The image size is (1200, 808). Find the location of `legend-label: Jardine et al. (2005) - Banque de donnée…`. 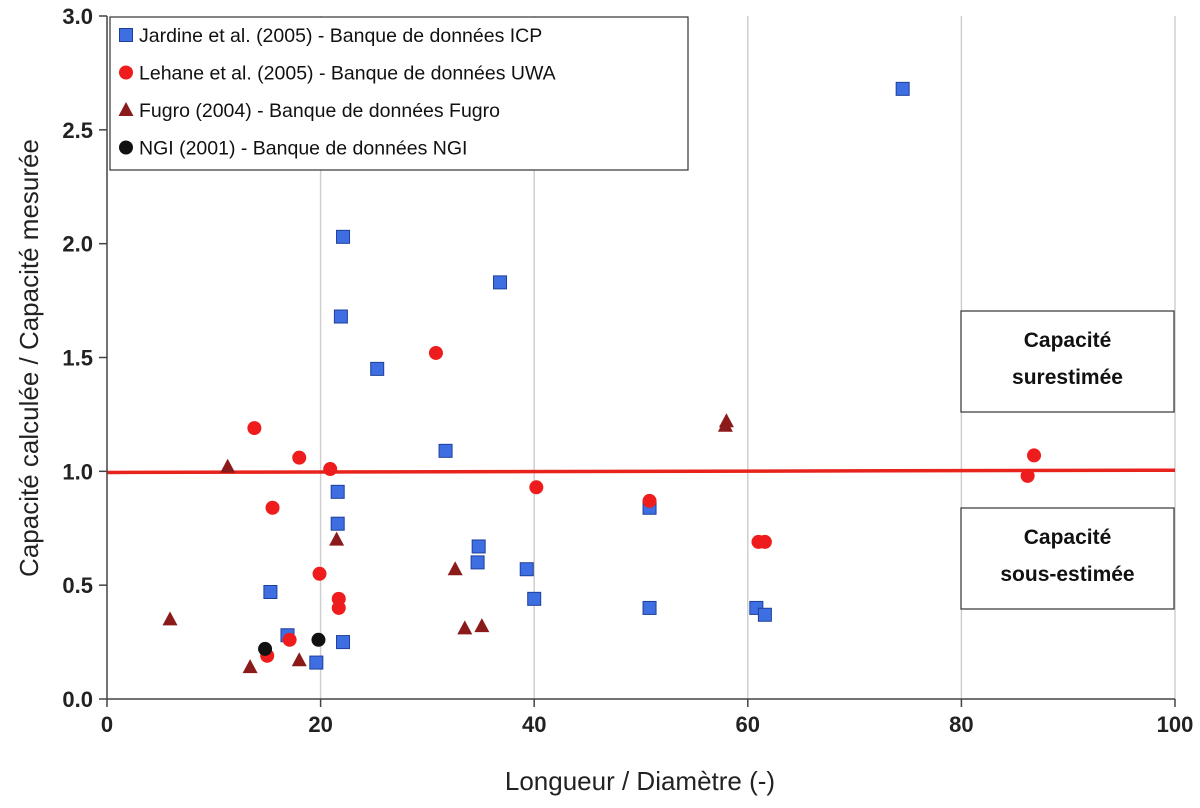

legend-label: Jardine et al. (2005) - Banque de donnée… is located at coordinates (340, 36).